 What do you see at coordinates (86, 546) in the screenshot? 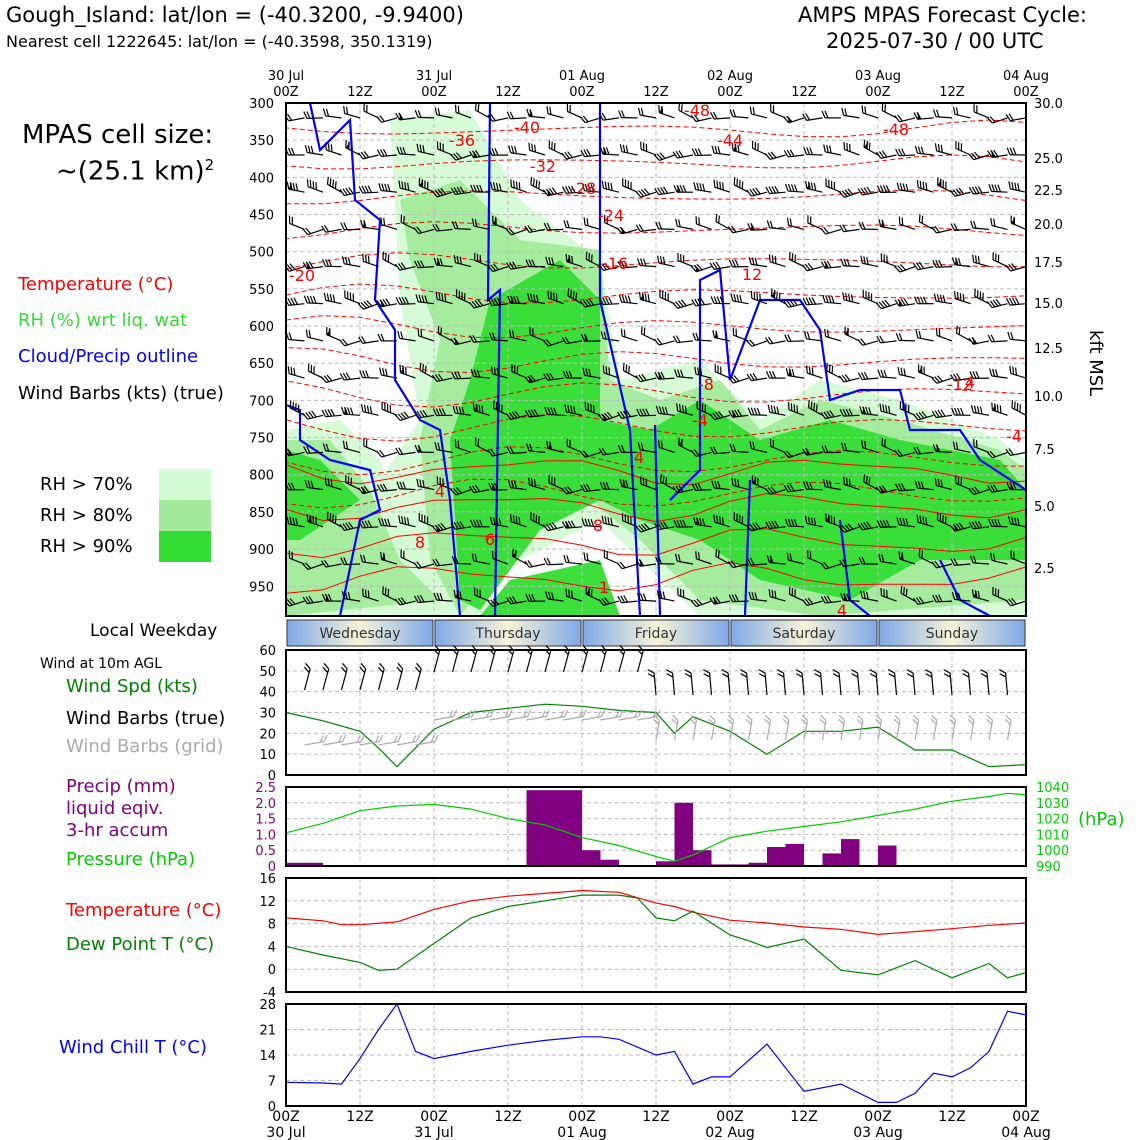
I see `rh90-label: RH > 90%` at bounding box center [86, 546].